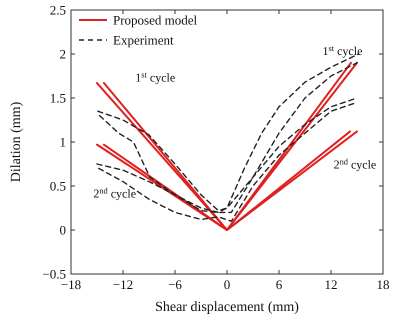 The height and width of the screenshot is (323, 399). What do you see at coordinates (155, 20) in the screenshot?
I see `legend-label: Proposed model` at bounding box center [155, 20].